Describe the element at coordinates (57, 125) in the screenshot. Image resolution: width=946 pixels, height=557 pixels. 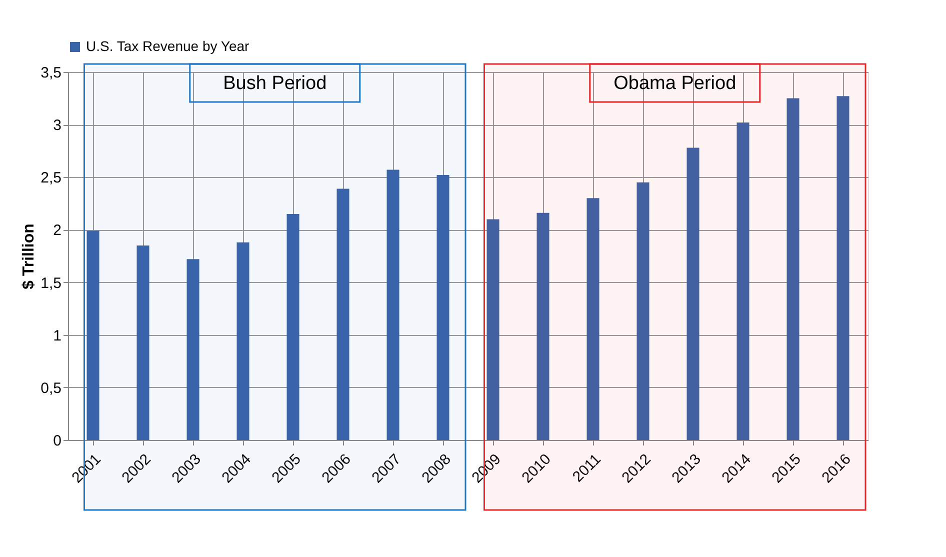
I see `y-tick-label: 3` at that location.